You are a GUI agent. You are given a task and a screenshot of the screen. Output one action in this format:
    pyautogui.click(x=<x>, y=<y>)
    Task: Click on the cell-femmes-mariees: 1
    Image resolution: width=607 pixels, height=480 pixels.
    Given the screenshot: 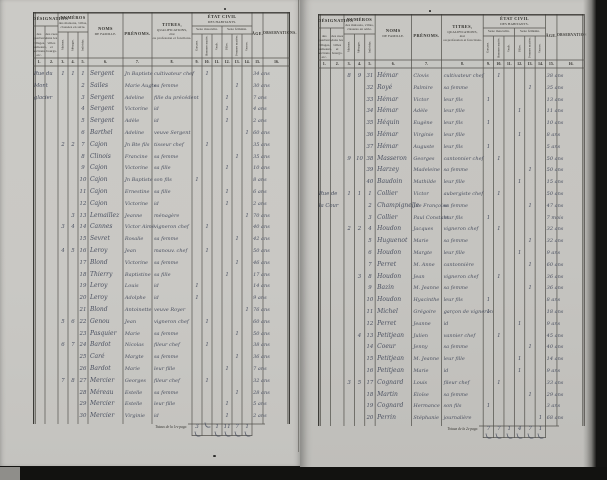 What is the action you would take?
    pyautogui.click(x=530, y=241)
    